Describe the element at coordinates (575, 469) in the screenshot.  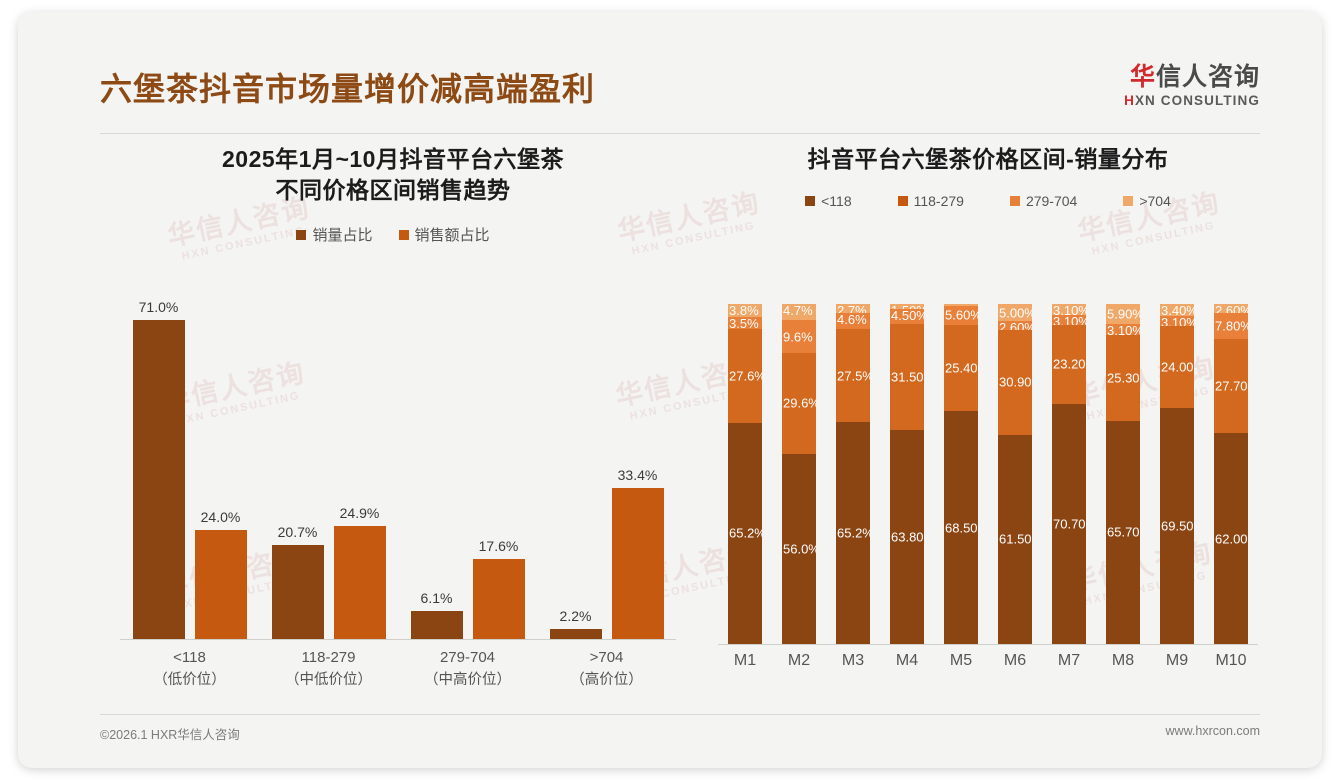
I see `bar-column: 2.2%` at that location.